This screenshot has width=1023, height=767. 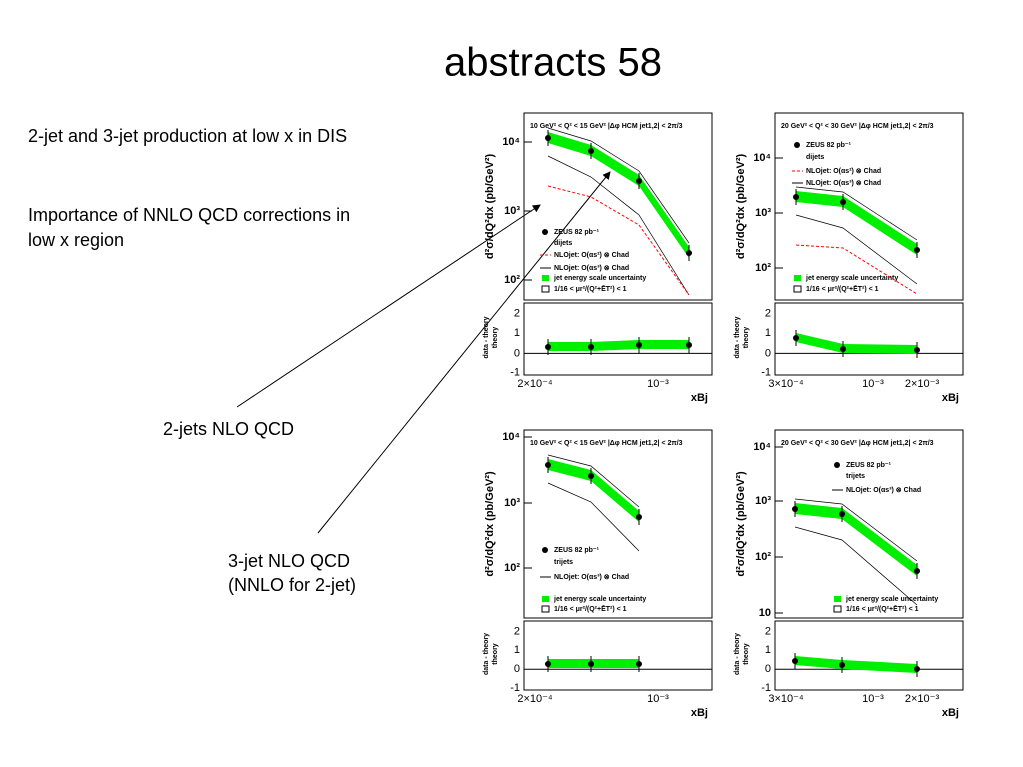 I want to click on legend-entry: 1/16 < μr²/(Q²+ĒT²) < 1, so click(x=590, y=289).